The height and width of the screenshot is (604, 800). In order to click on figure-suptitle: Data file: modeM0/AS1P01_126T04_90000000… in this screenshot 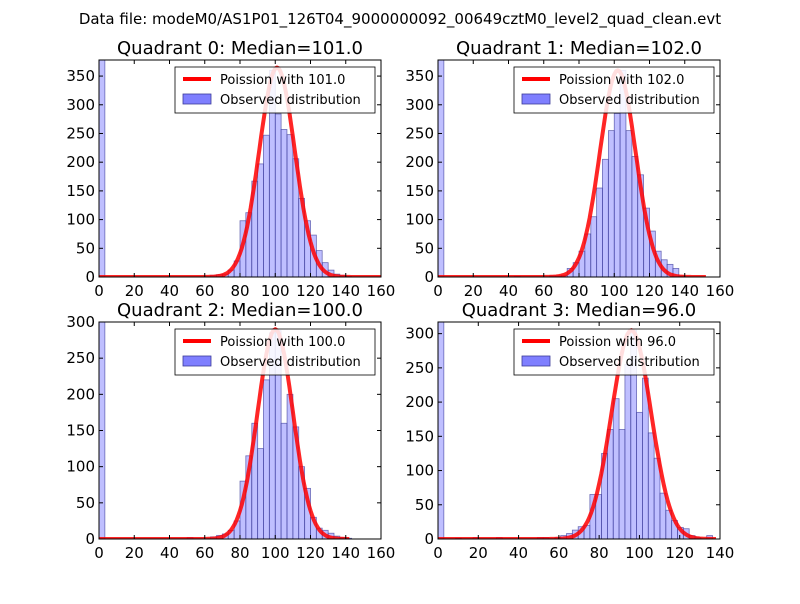, I will do `click(400, 19)`.